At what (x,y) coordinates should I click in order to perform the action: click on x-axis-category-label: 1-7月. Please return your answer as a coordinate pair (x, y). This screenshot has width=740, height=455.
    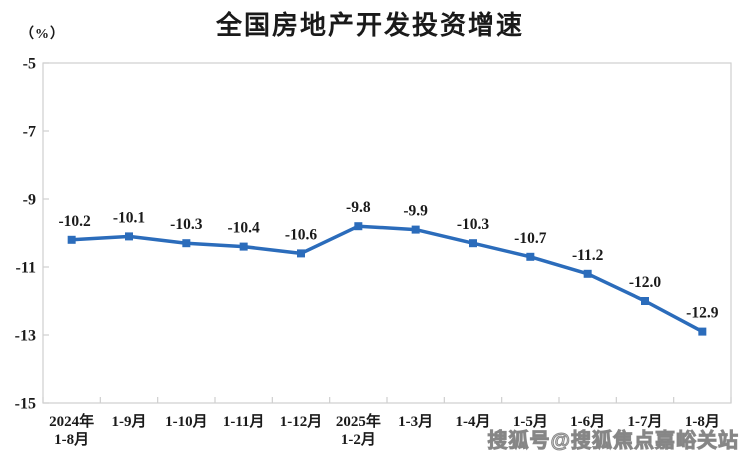
    Looking at the image, I should click on (645, 421).